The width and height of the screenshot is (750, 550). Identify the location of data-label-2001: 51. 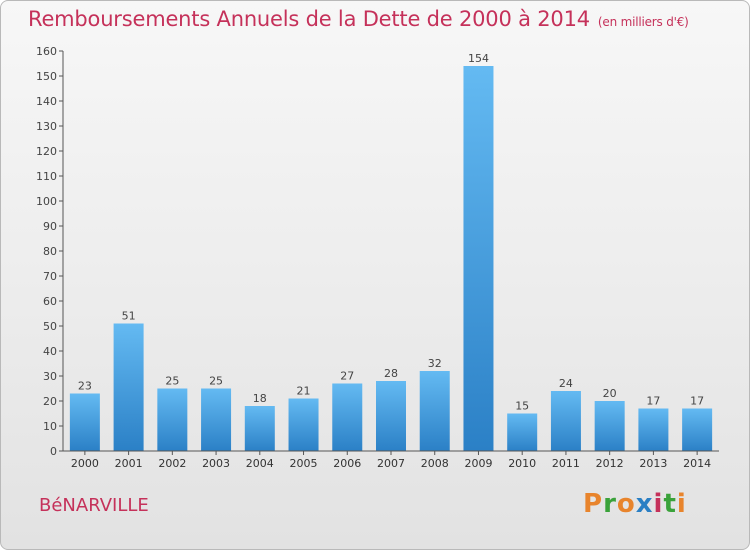
(129, 316).